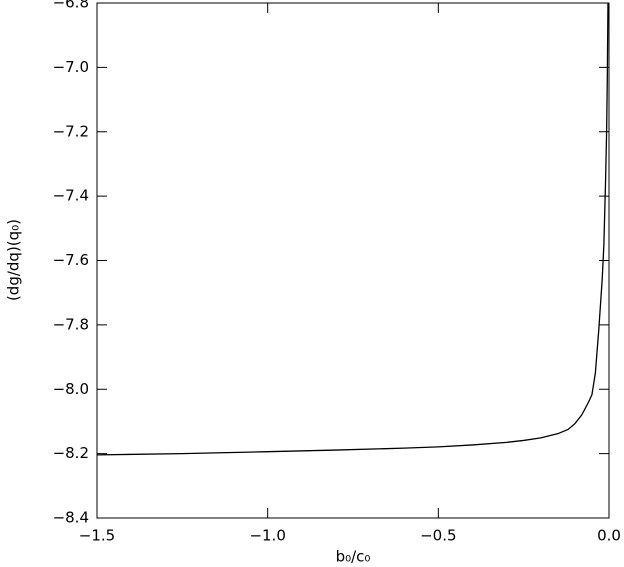 The image size is (624, 567). I want to click on y-tick-label: −8.2, so click(71, 453).